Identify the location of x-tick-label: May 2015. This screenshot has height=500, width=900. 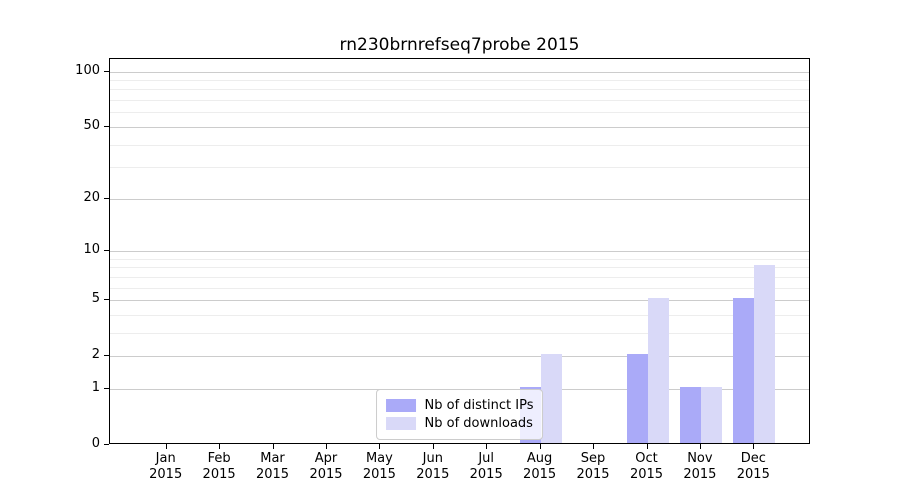
(379, 467).